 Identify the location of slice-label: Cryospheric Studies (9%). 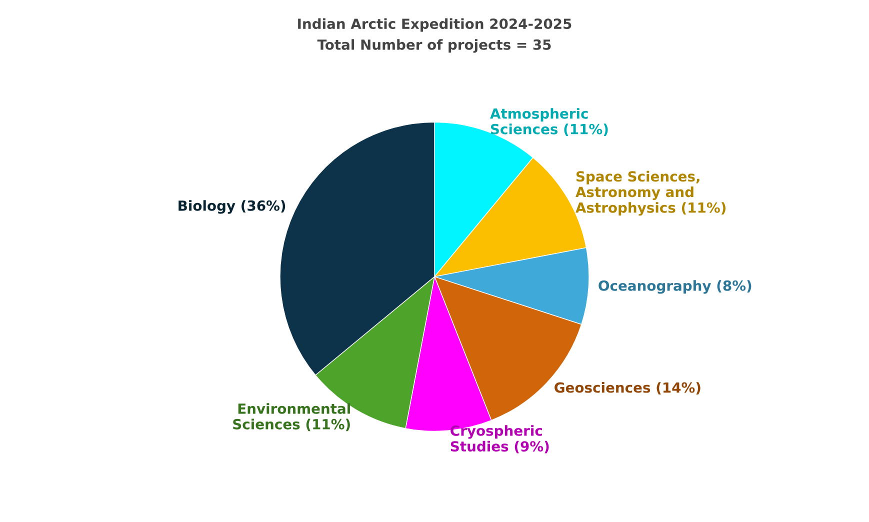
(499, 439).